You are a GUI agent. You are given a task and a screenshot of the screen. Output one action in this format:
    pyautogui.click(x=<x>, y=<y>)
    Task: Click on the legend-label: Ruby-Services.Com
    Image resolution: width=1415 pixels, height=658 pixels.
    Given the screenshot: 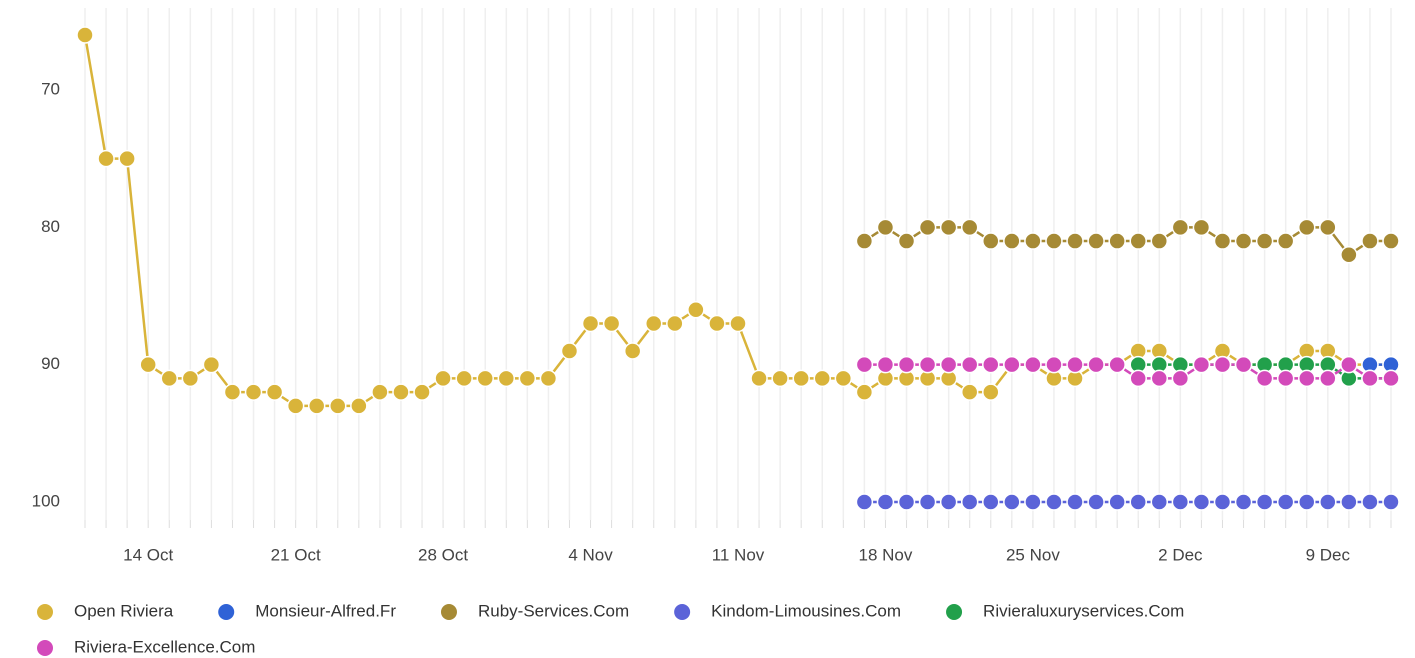 What is the action you would take?
    pyautogui.click(x=553, y=610)
    